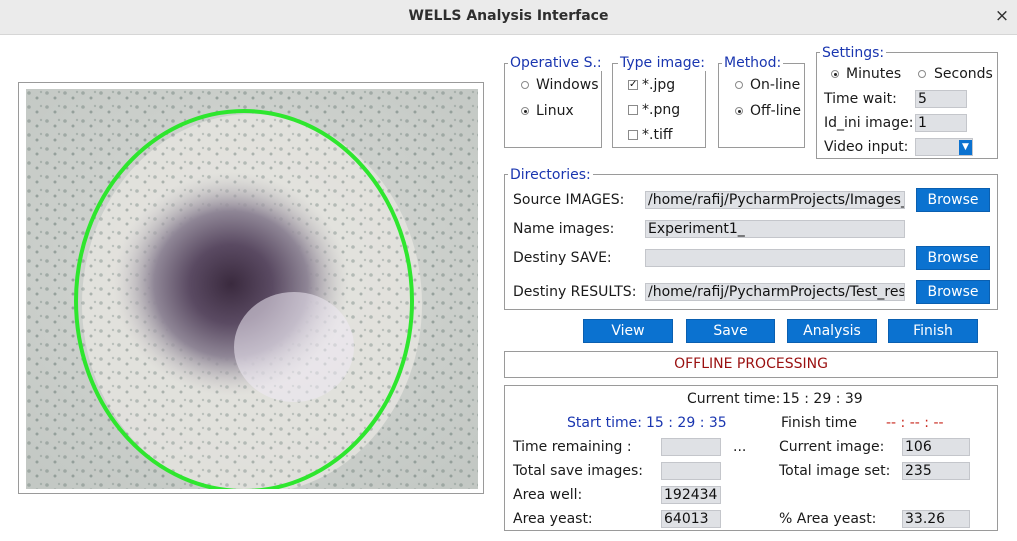 The height and width of the screenshot is (541, 1017). Describe the element at coordinates (550, 175) in the screenshot. I see `directories-legend: Directories:` at that location.